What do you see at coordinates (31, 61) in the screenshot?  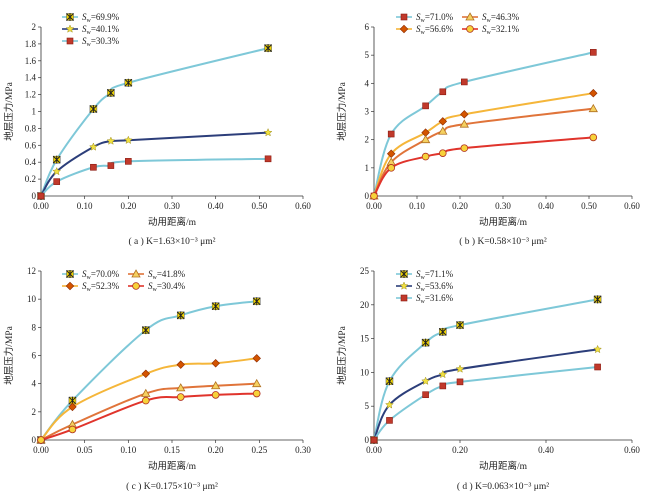 I see `y-tick-label: 1.6` at bounding box center [31, 61].